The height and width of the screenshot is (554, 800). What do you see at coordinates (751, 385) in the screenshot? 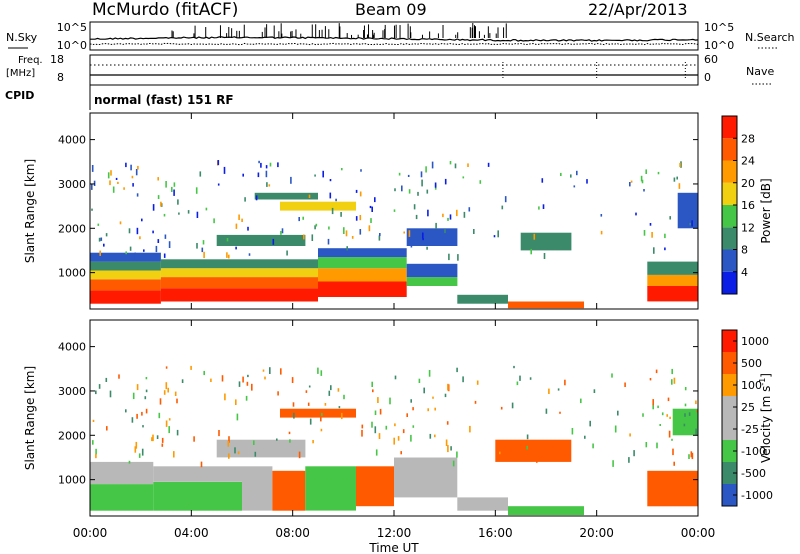
I see `colorbar-tick-label: 100` at bounding box center [751, 385].